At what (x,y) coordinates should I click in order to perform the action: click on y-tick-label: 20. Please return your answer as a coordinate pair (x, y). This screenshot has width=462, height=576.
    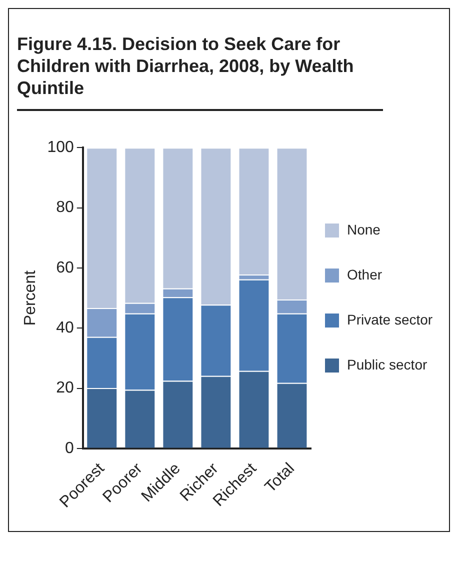
    Looking at the image, I should click on (65, 388).